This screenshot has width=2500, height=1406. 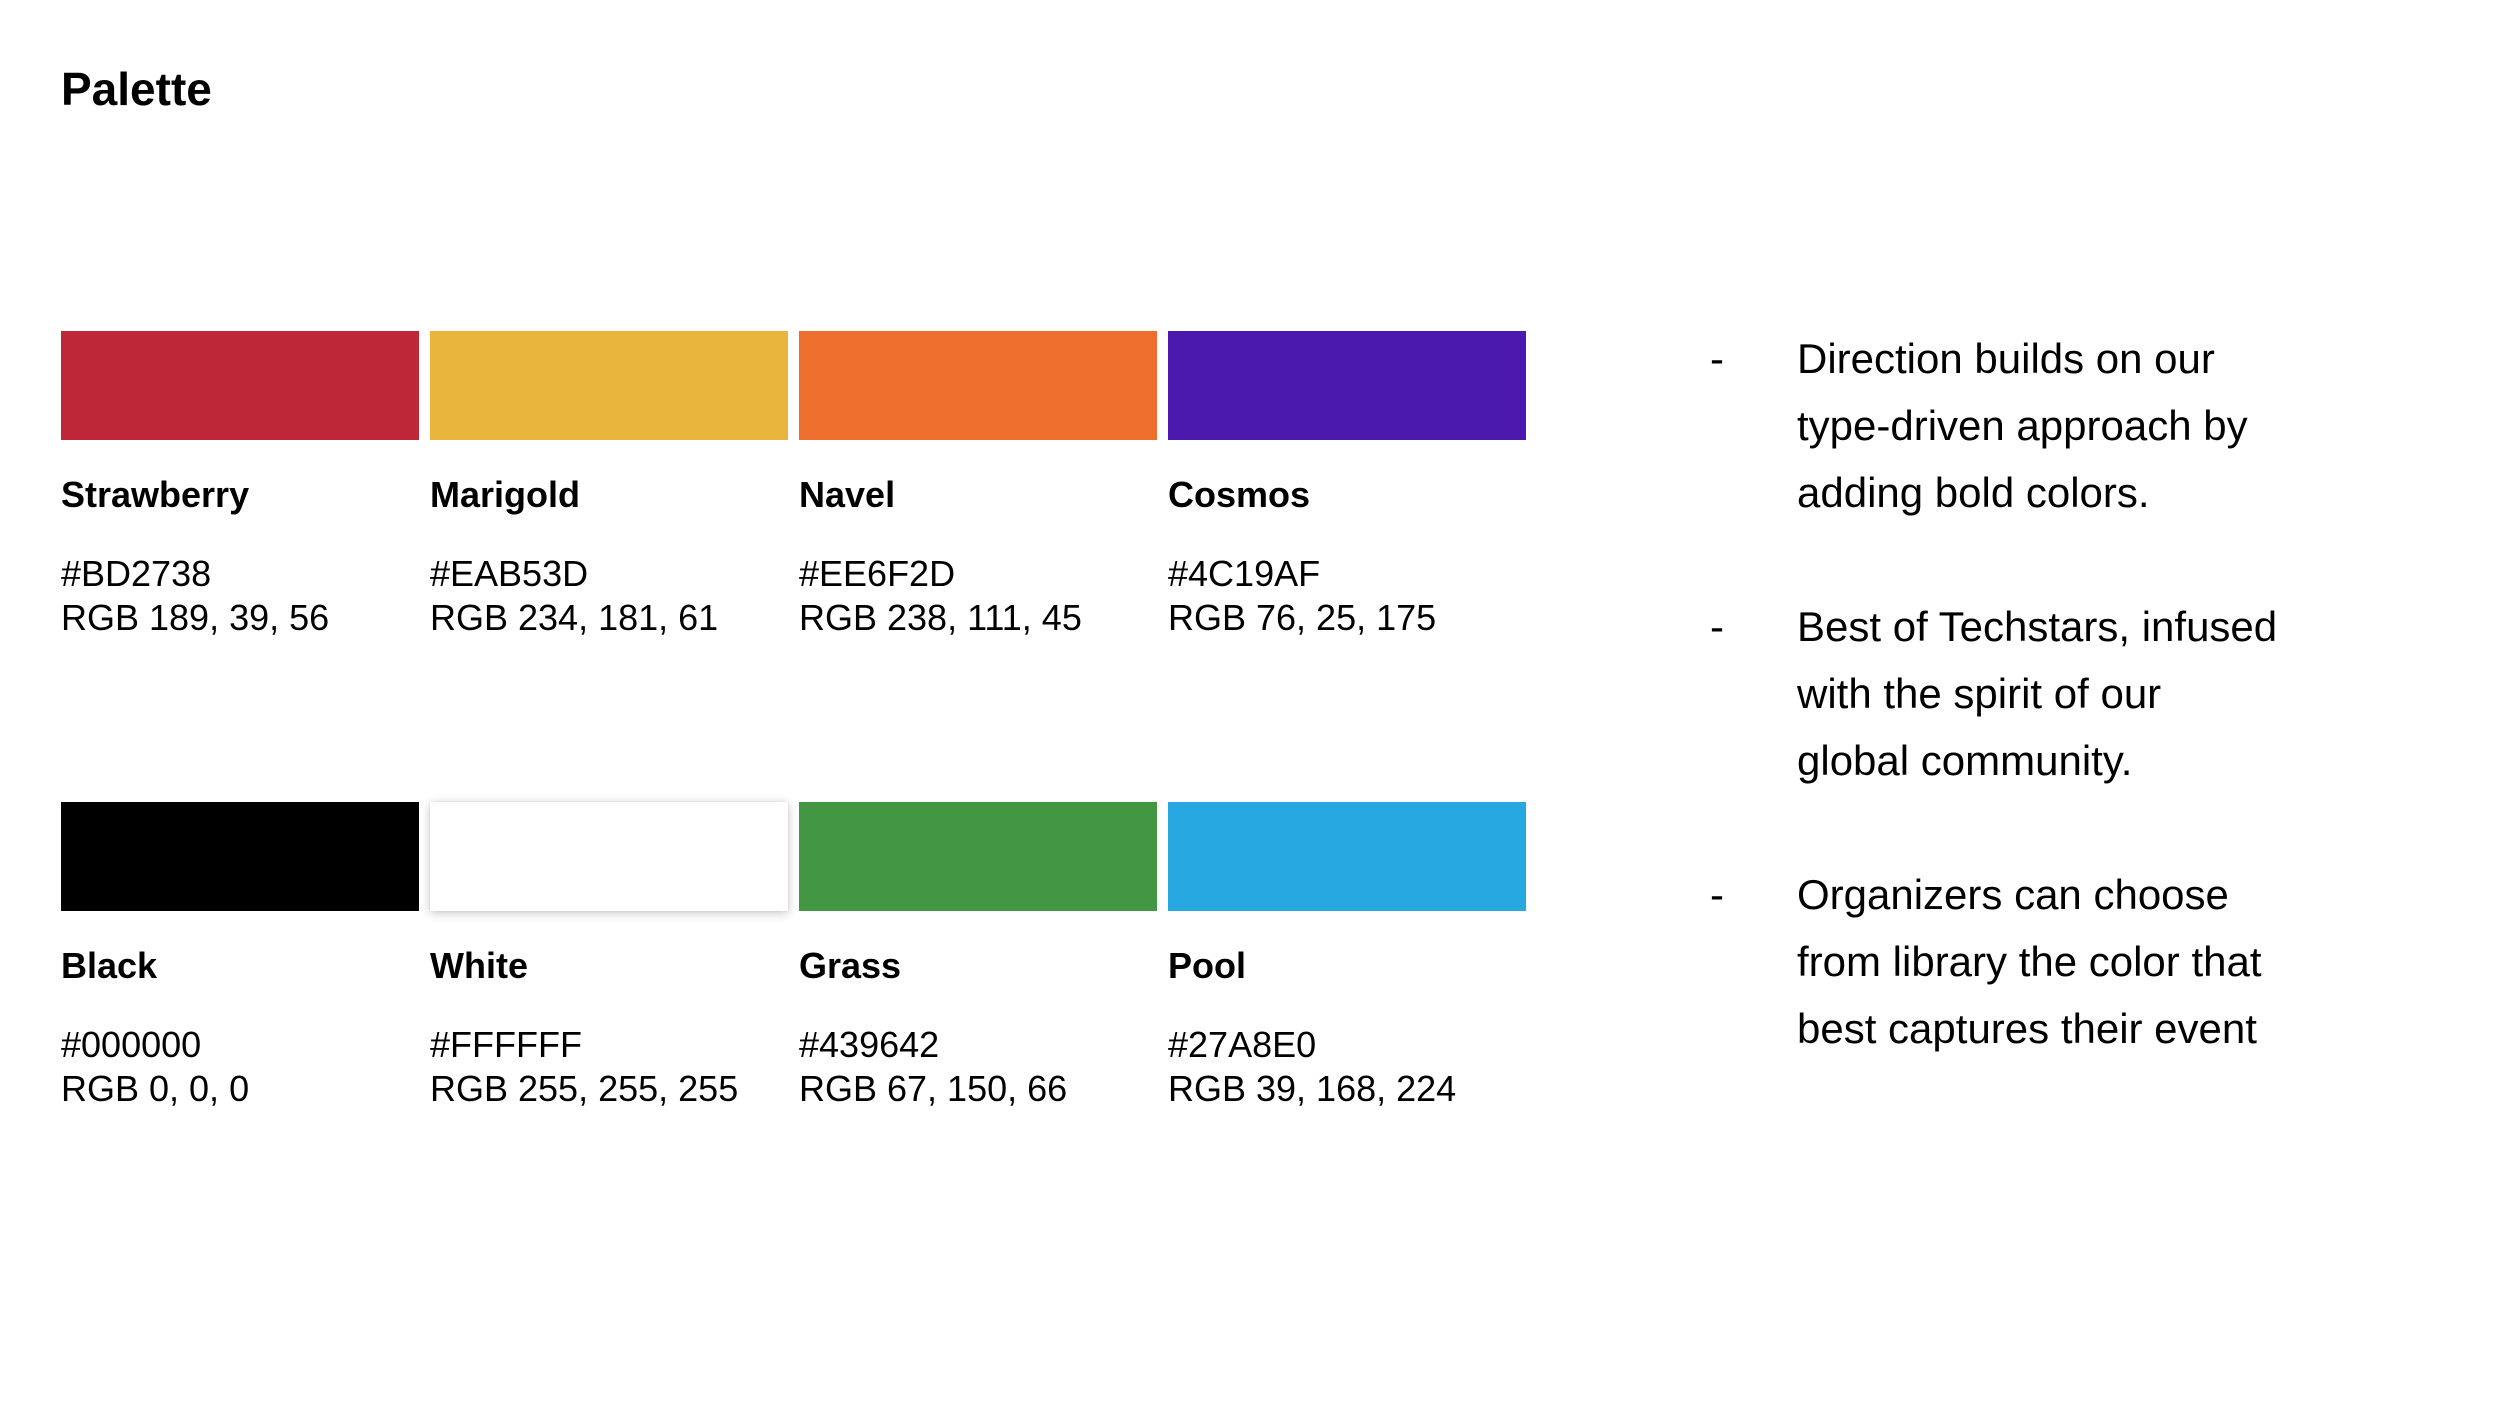 I want to click on swatch-hex: #BD2738, so click(x=136, y=573).